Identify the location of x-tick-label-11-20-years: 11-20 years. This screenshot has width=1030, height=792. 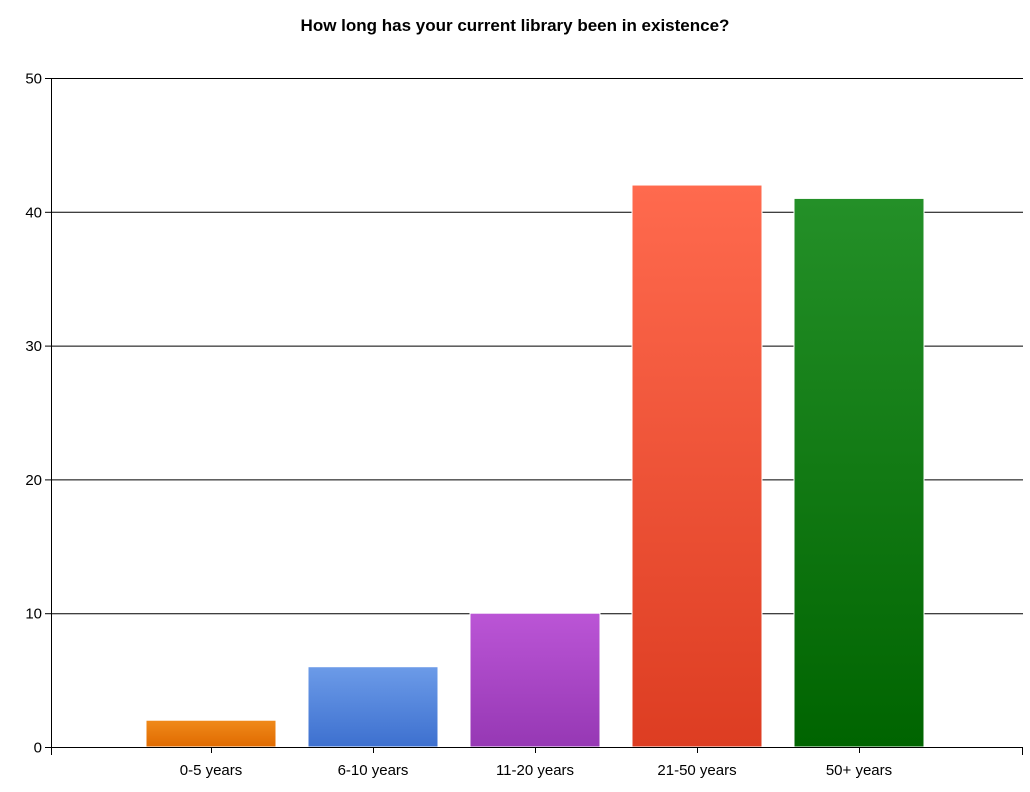
(535, 770).